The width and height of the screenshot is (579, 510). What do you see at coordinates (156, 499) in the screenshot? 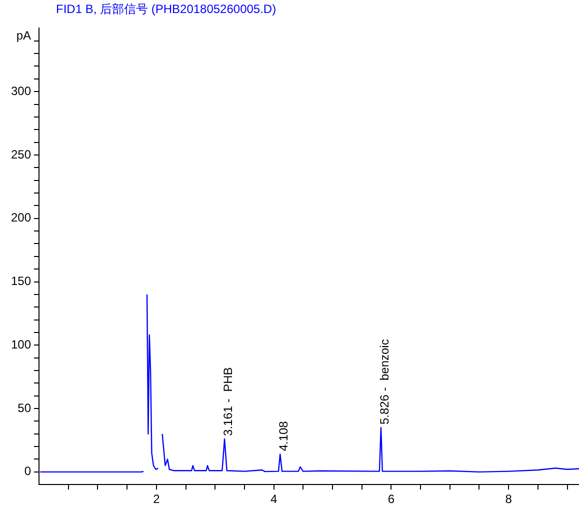
I see `x-tick-label: 2` at bounding box center [156, 499].